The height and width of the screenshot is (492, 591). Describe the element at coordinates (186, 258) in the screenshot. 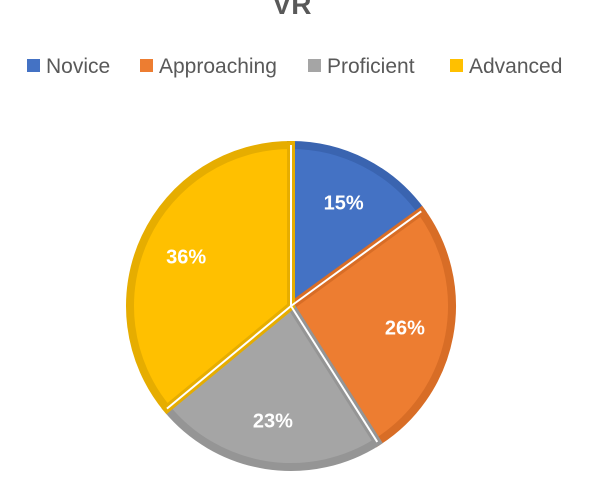

I see `data-label-advanced: 36%` at that location.